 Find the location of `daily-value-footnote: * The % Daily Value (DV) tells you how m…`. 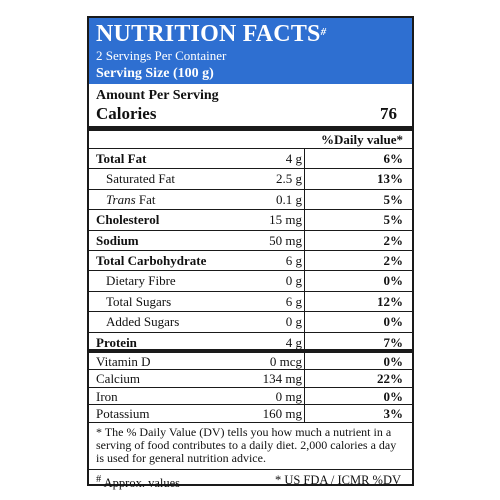

daily-value-footnote: * The % Daily Value (DV) tells you how m… is located at coordinates (246, 444).